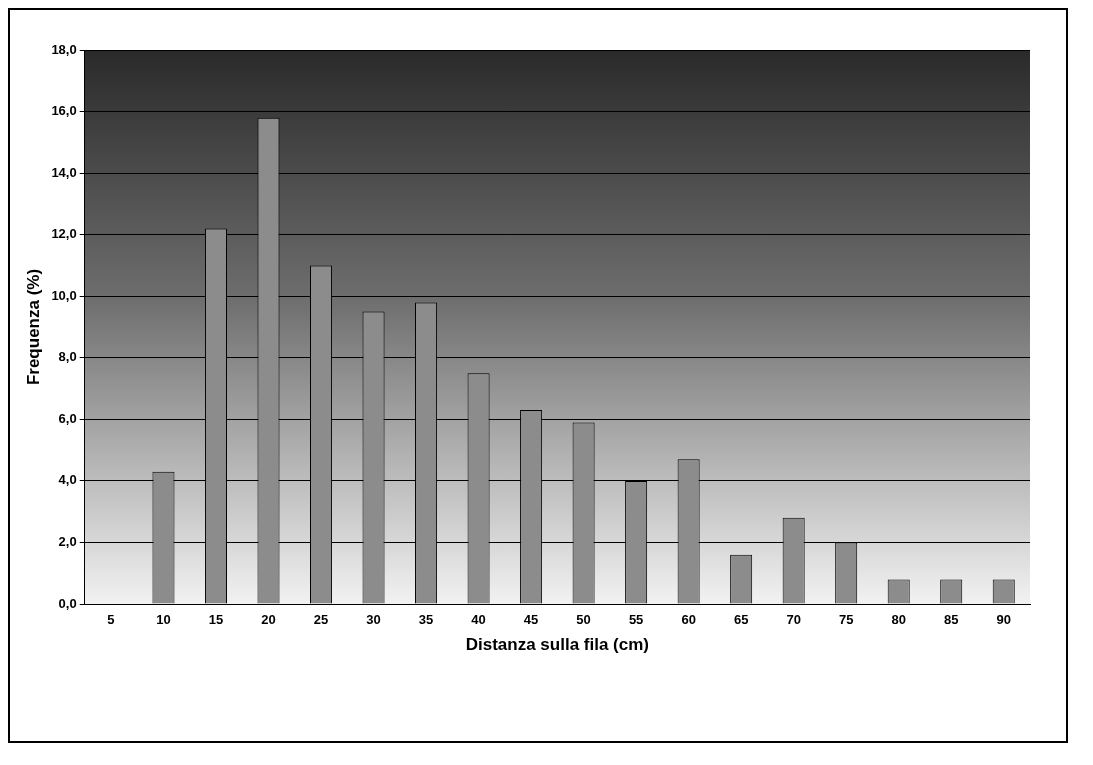  Describe the element at coordinates (216, 620) in the screenshot. I see `x-tick-label: 15` at that location.